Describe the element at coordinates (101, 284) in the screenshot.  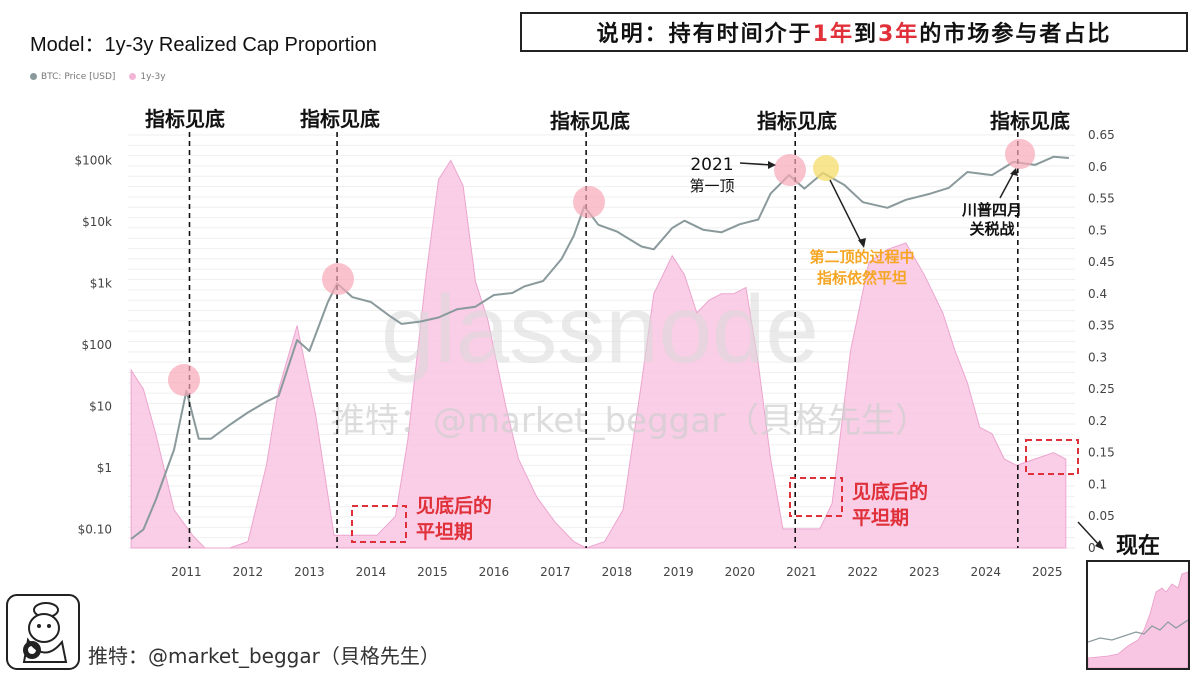
I see `left-tick-label: $1k` at that location.